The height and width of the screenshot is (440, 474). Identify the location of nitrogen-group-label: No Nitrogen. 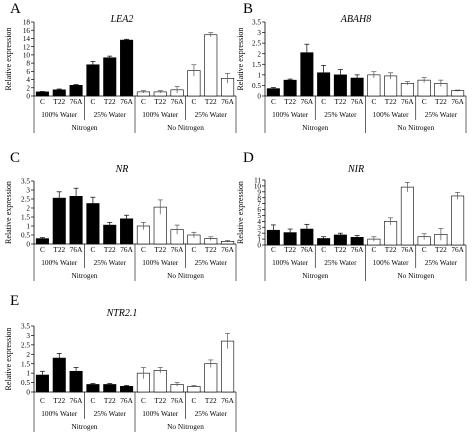
(185, 275).